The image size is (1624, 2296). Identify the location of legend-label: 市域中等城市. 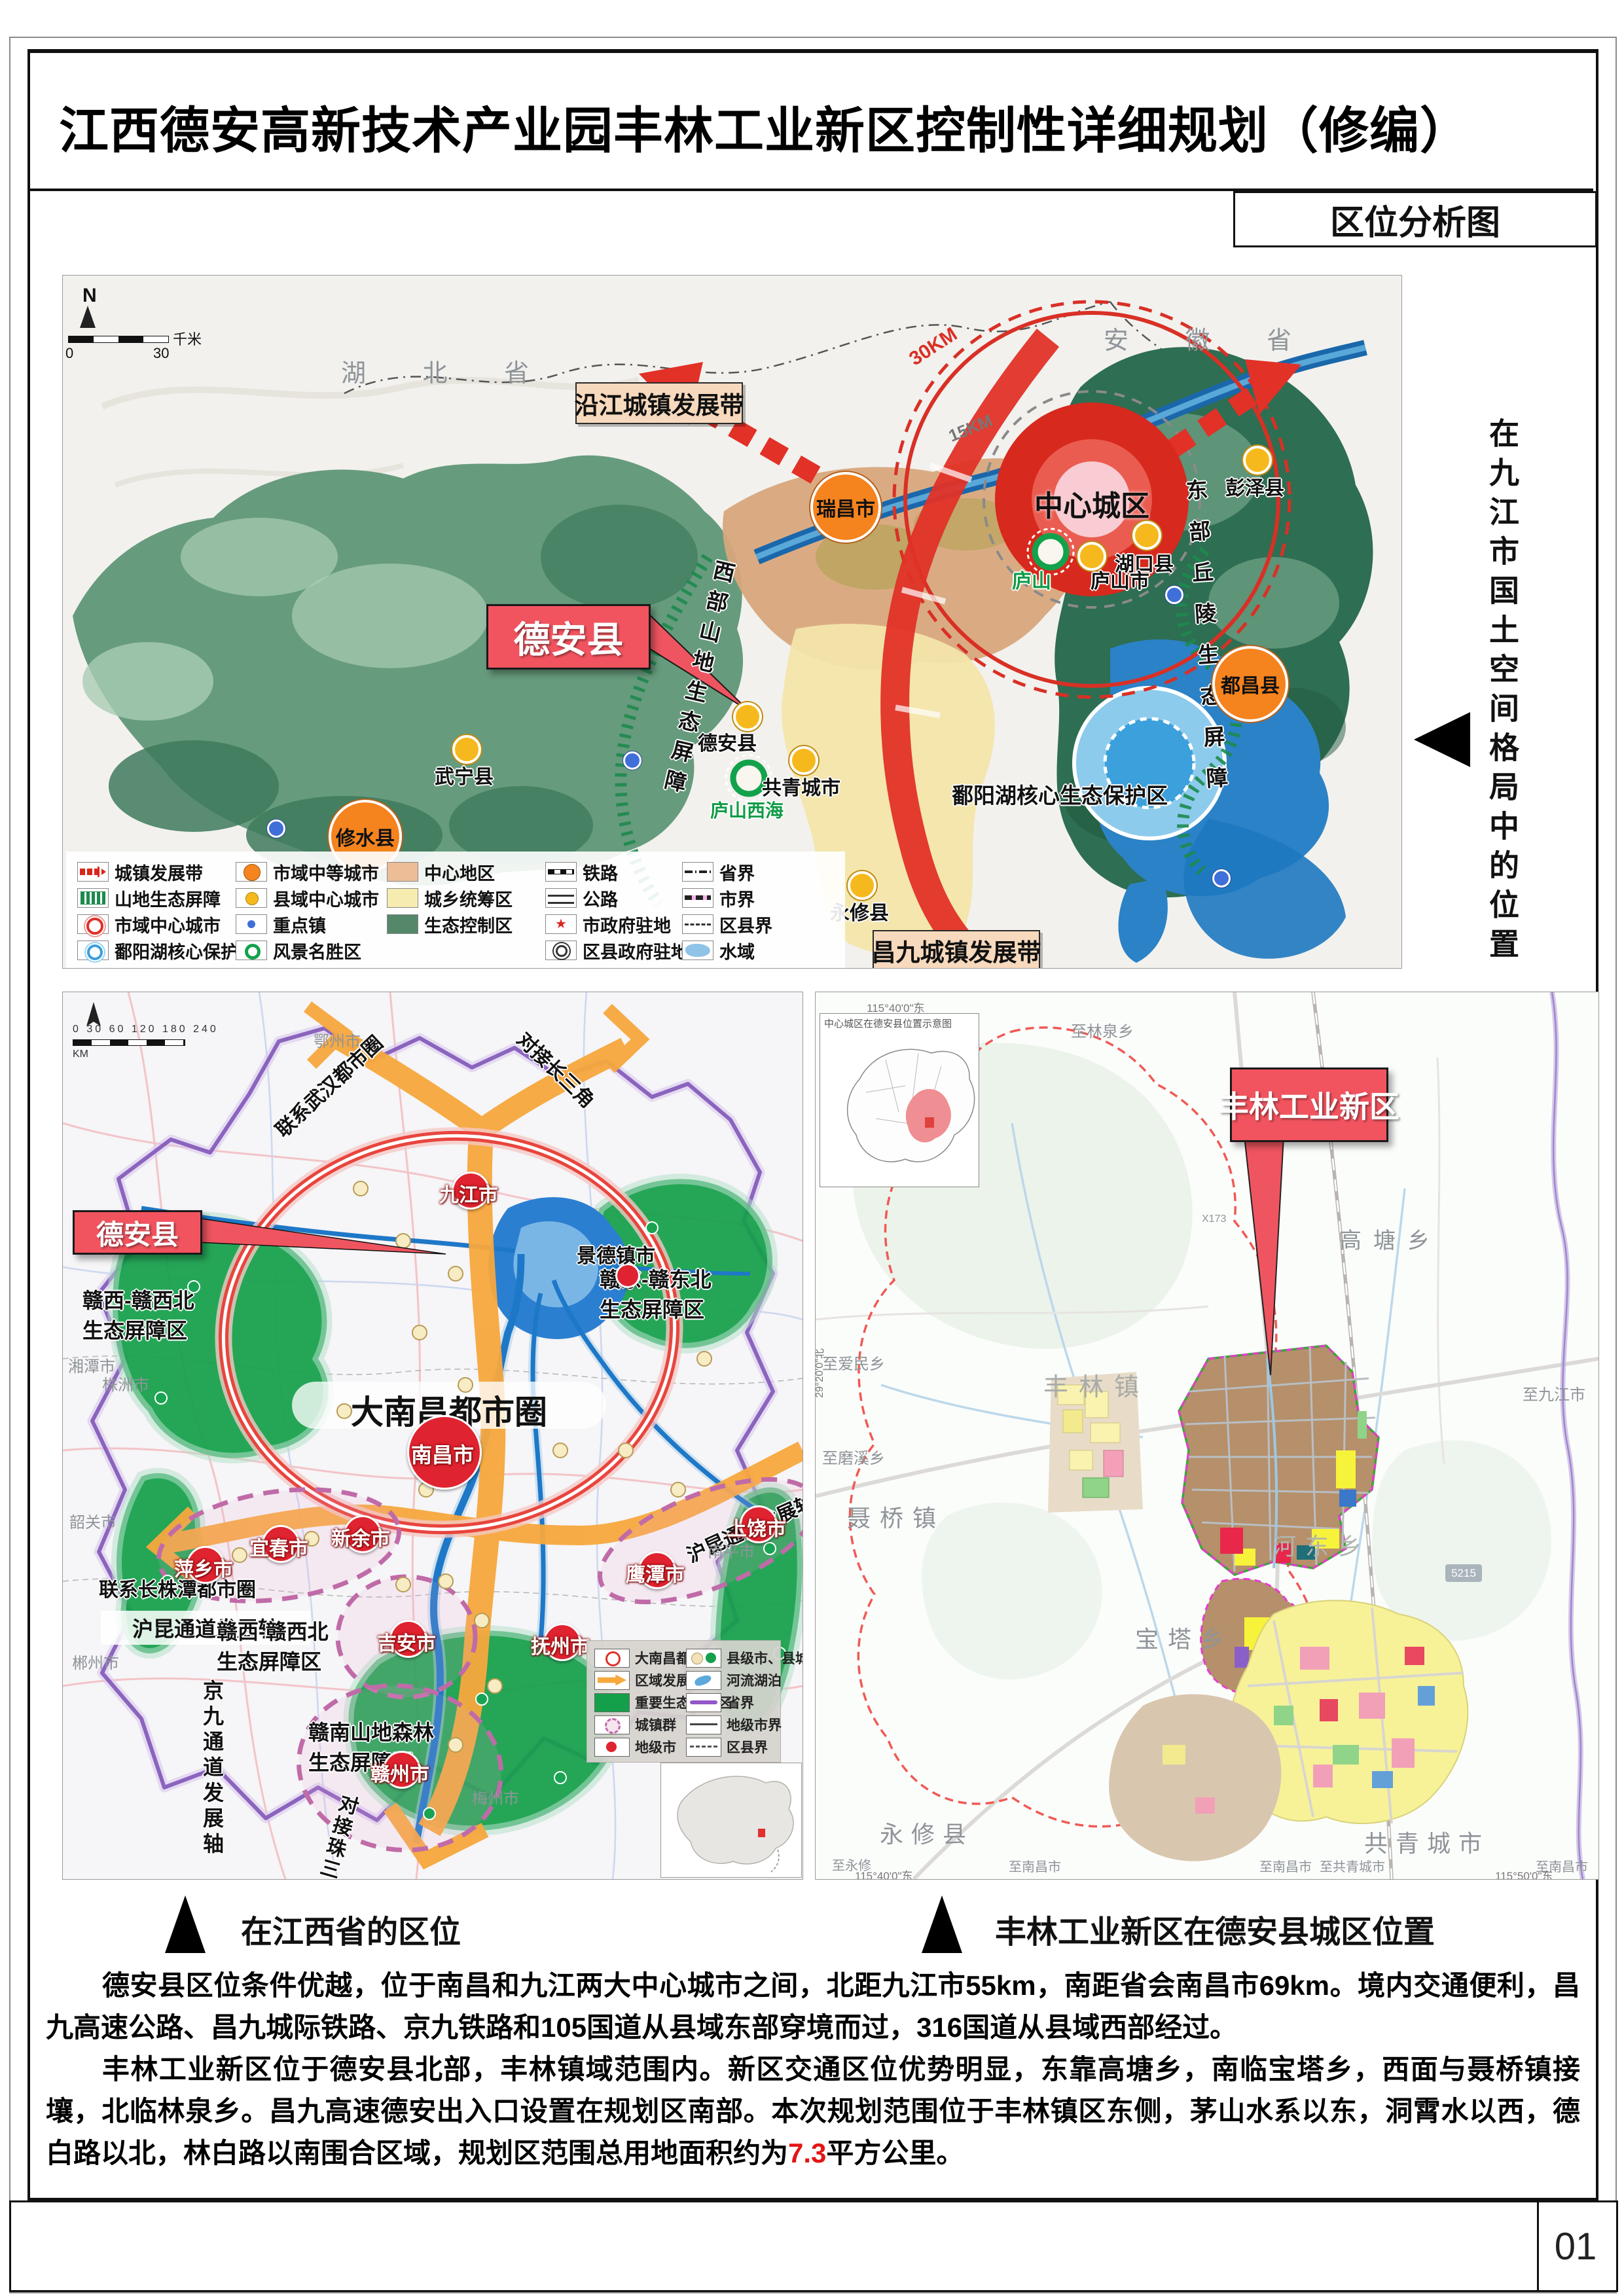
(326, 873).